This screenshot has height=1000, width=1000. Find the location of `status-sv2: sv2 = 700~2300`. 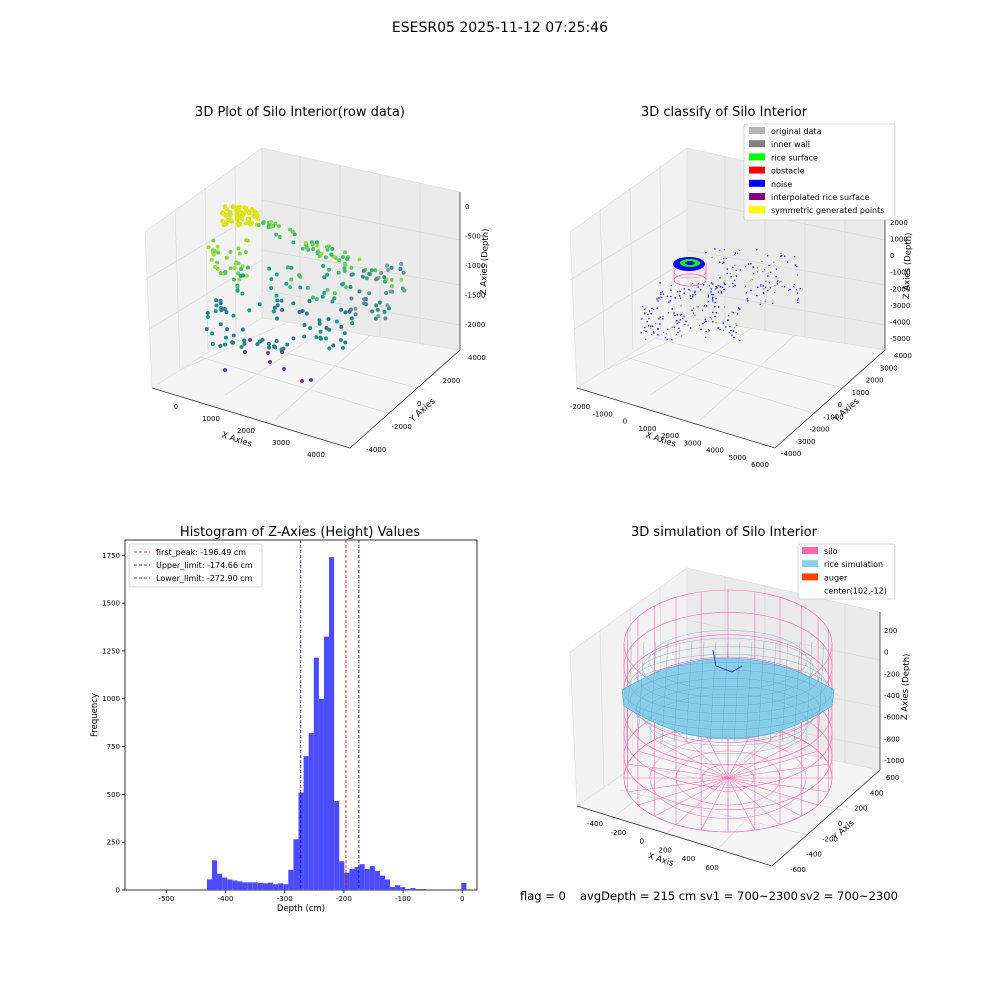

status-sv2: sv2 = 700~2300 is located at coordinates (849, 896).